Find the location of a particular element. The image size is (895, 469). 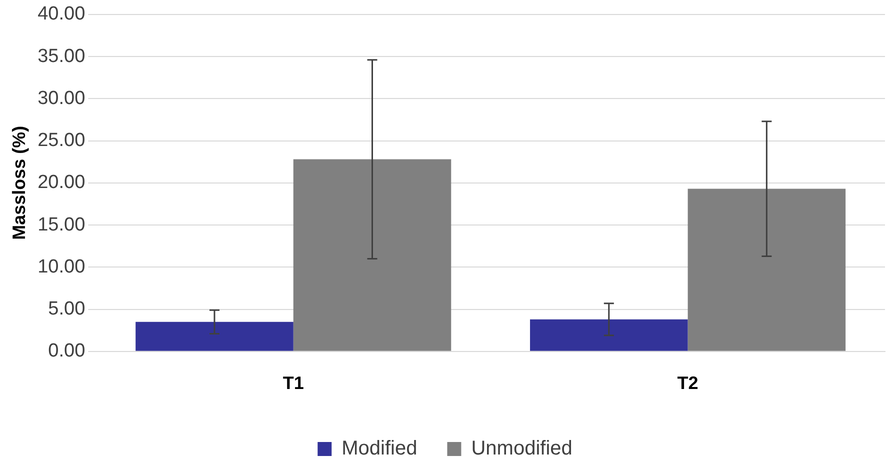

y-axis-title: Massloss (%) is located at coordinates (18, 183).